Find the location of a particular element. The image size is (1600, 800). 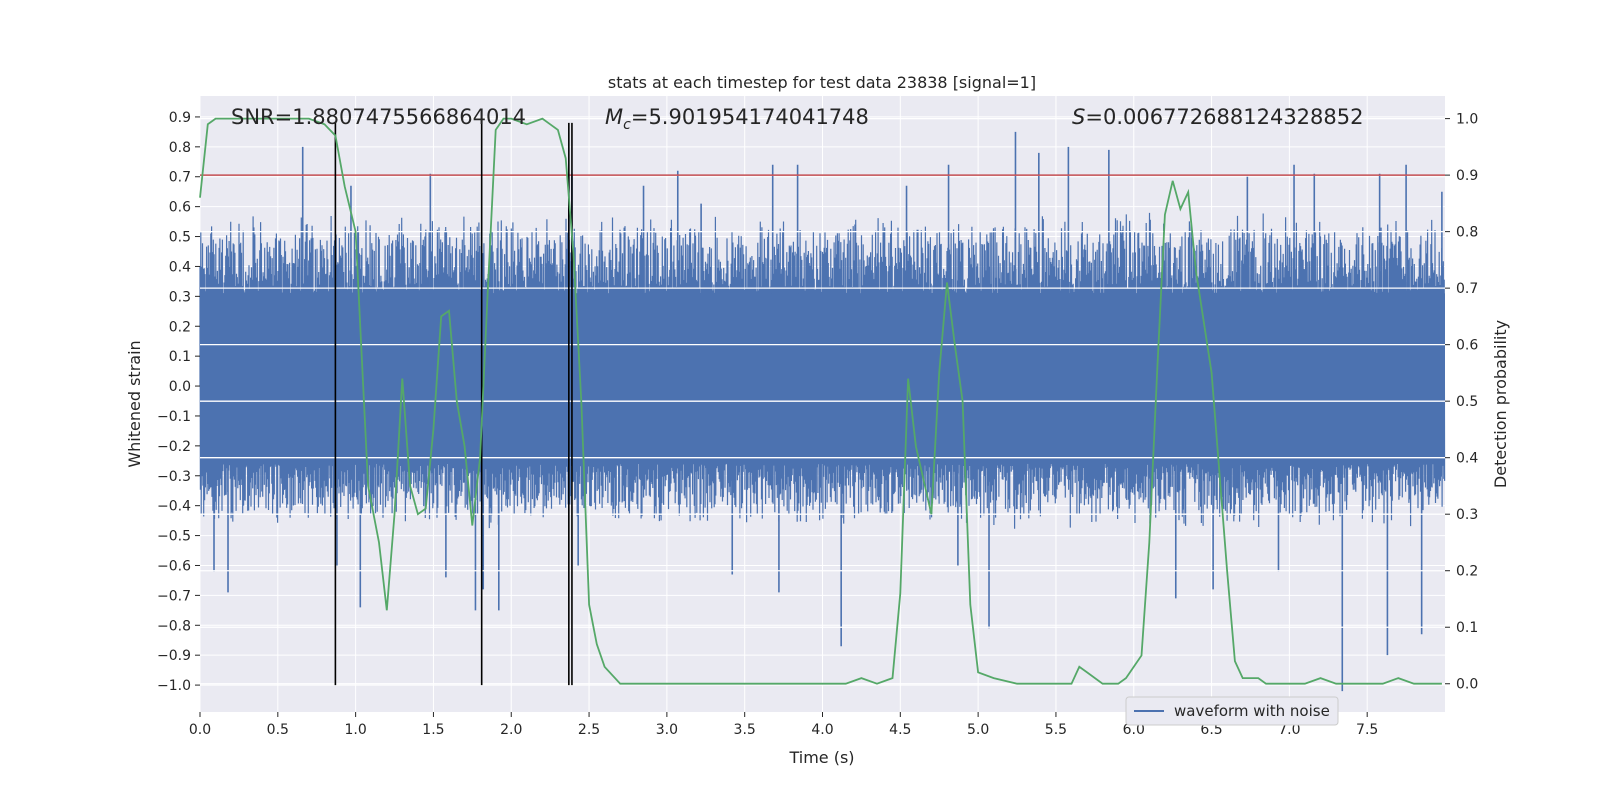

right-y-tick-label-9: 0.1 is located at coordinates (1467, 628).